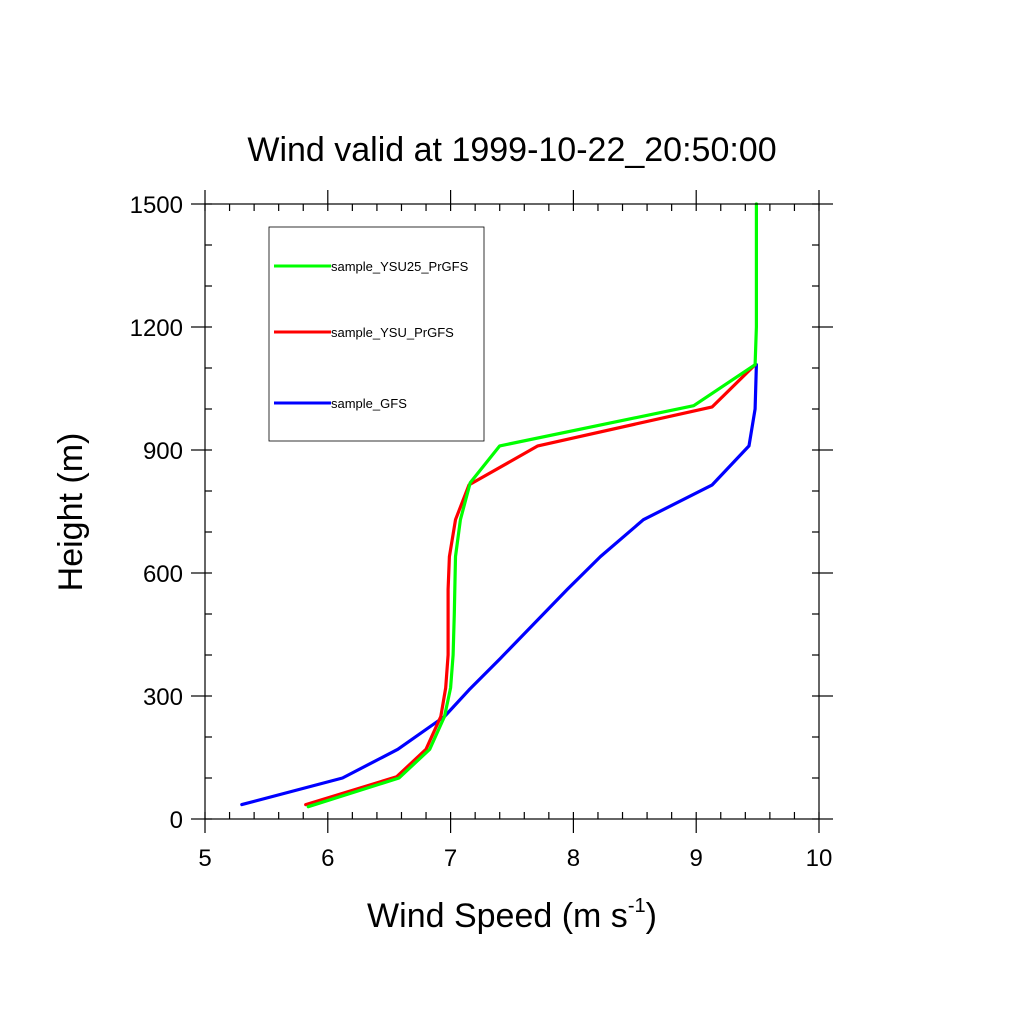  Describe the element at coordinates (369, 403) in the screenshot. I see `legend-label: sample_GFS` at that location.